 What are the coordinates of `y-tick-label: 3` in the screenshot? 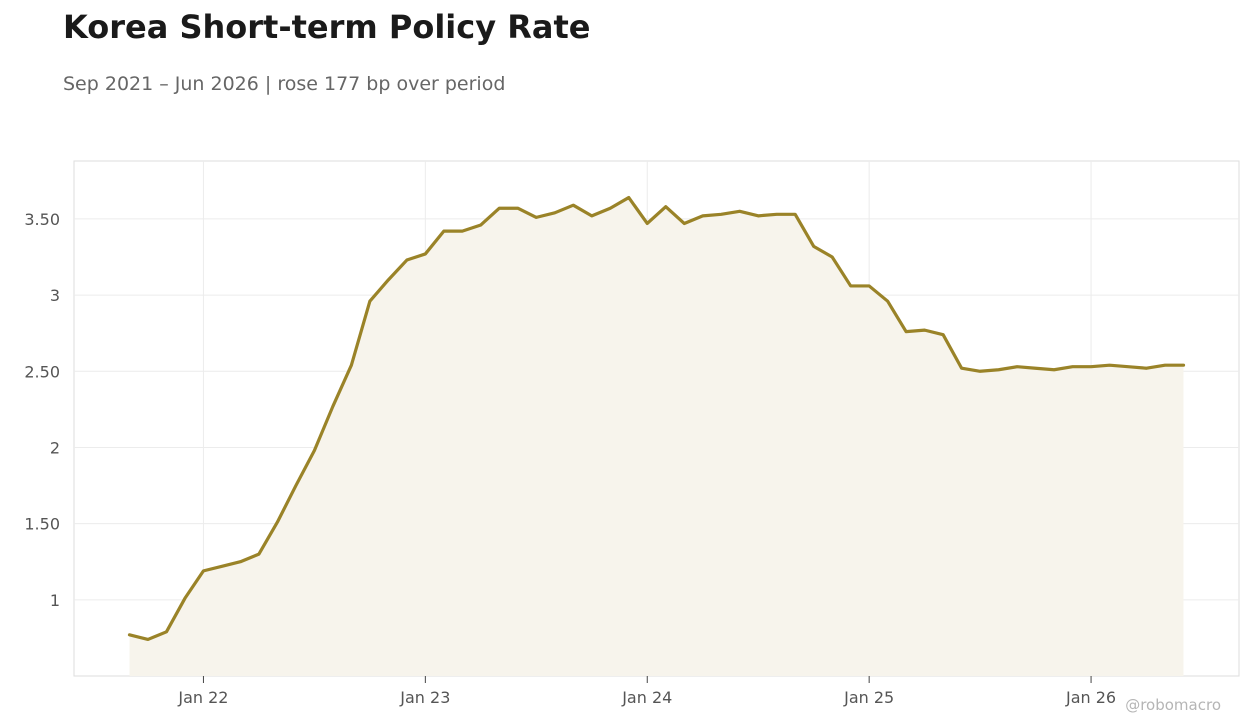 It's located at (55, 295).